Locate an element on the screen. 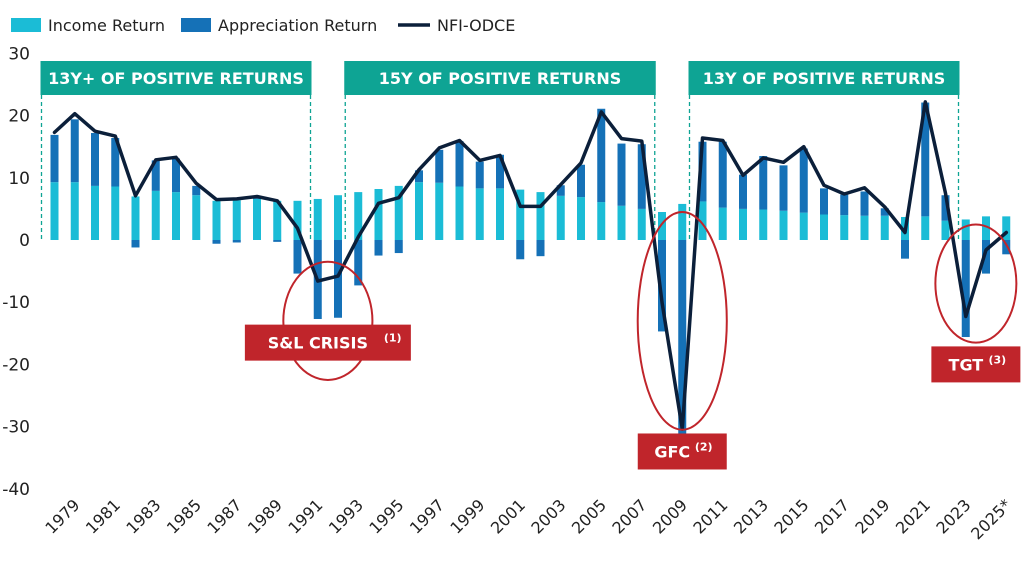 The height and width of the screenshot is (576, 1024). banner-label: 13Y OF POSITIVE RETURNS is located at coordinates (824, 78).